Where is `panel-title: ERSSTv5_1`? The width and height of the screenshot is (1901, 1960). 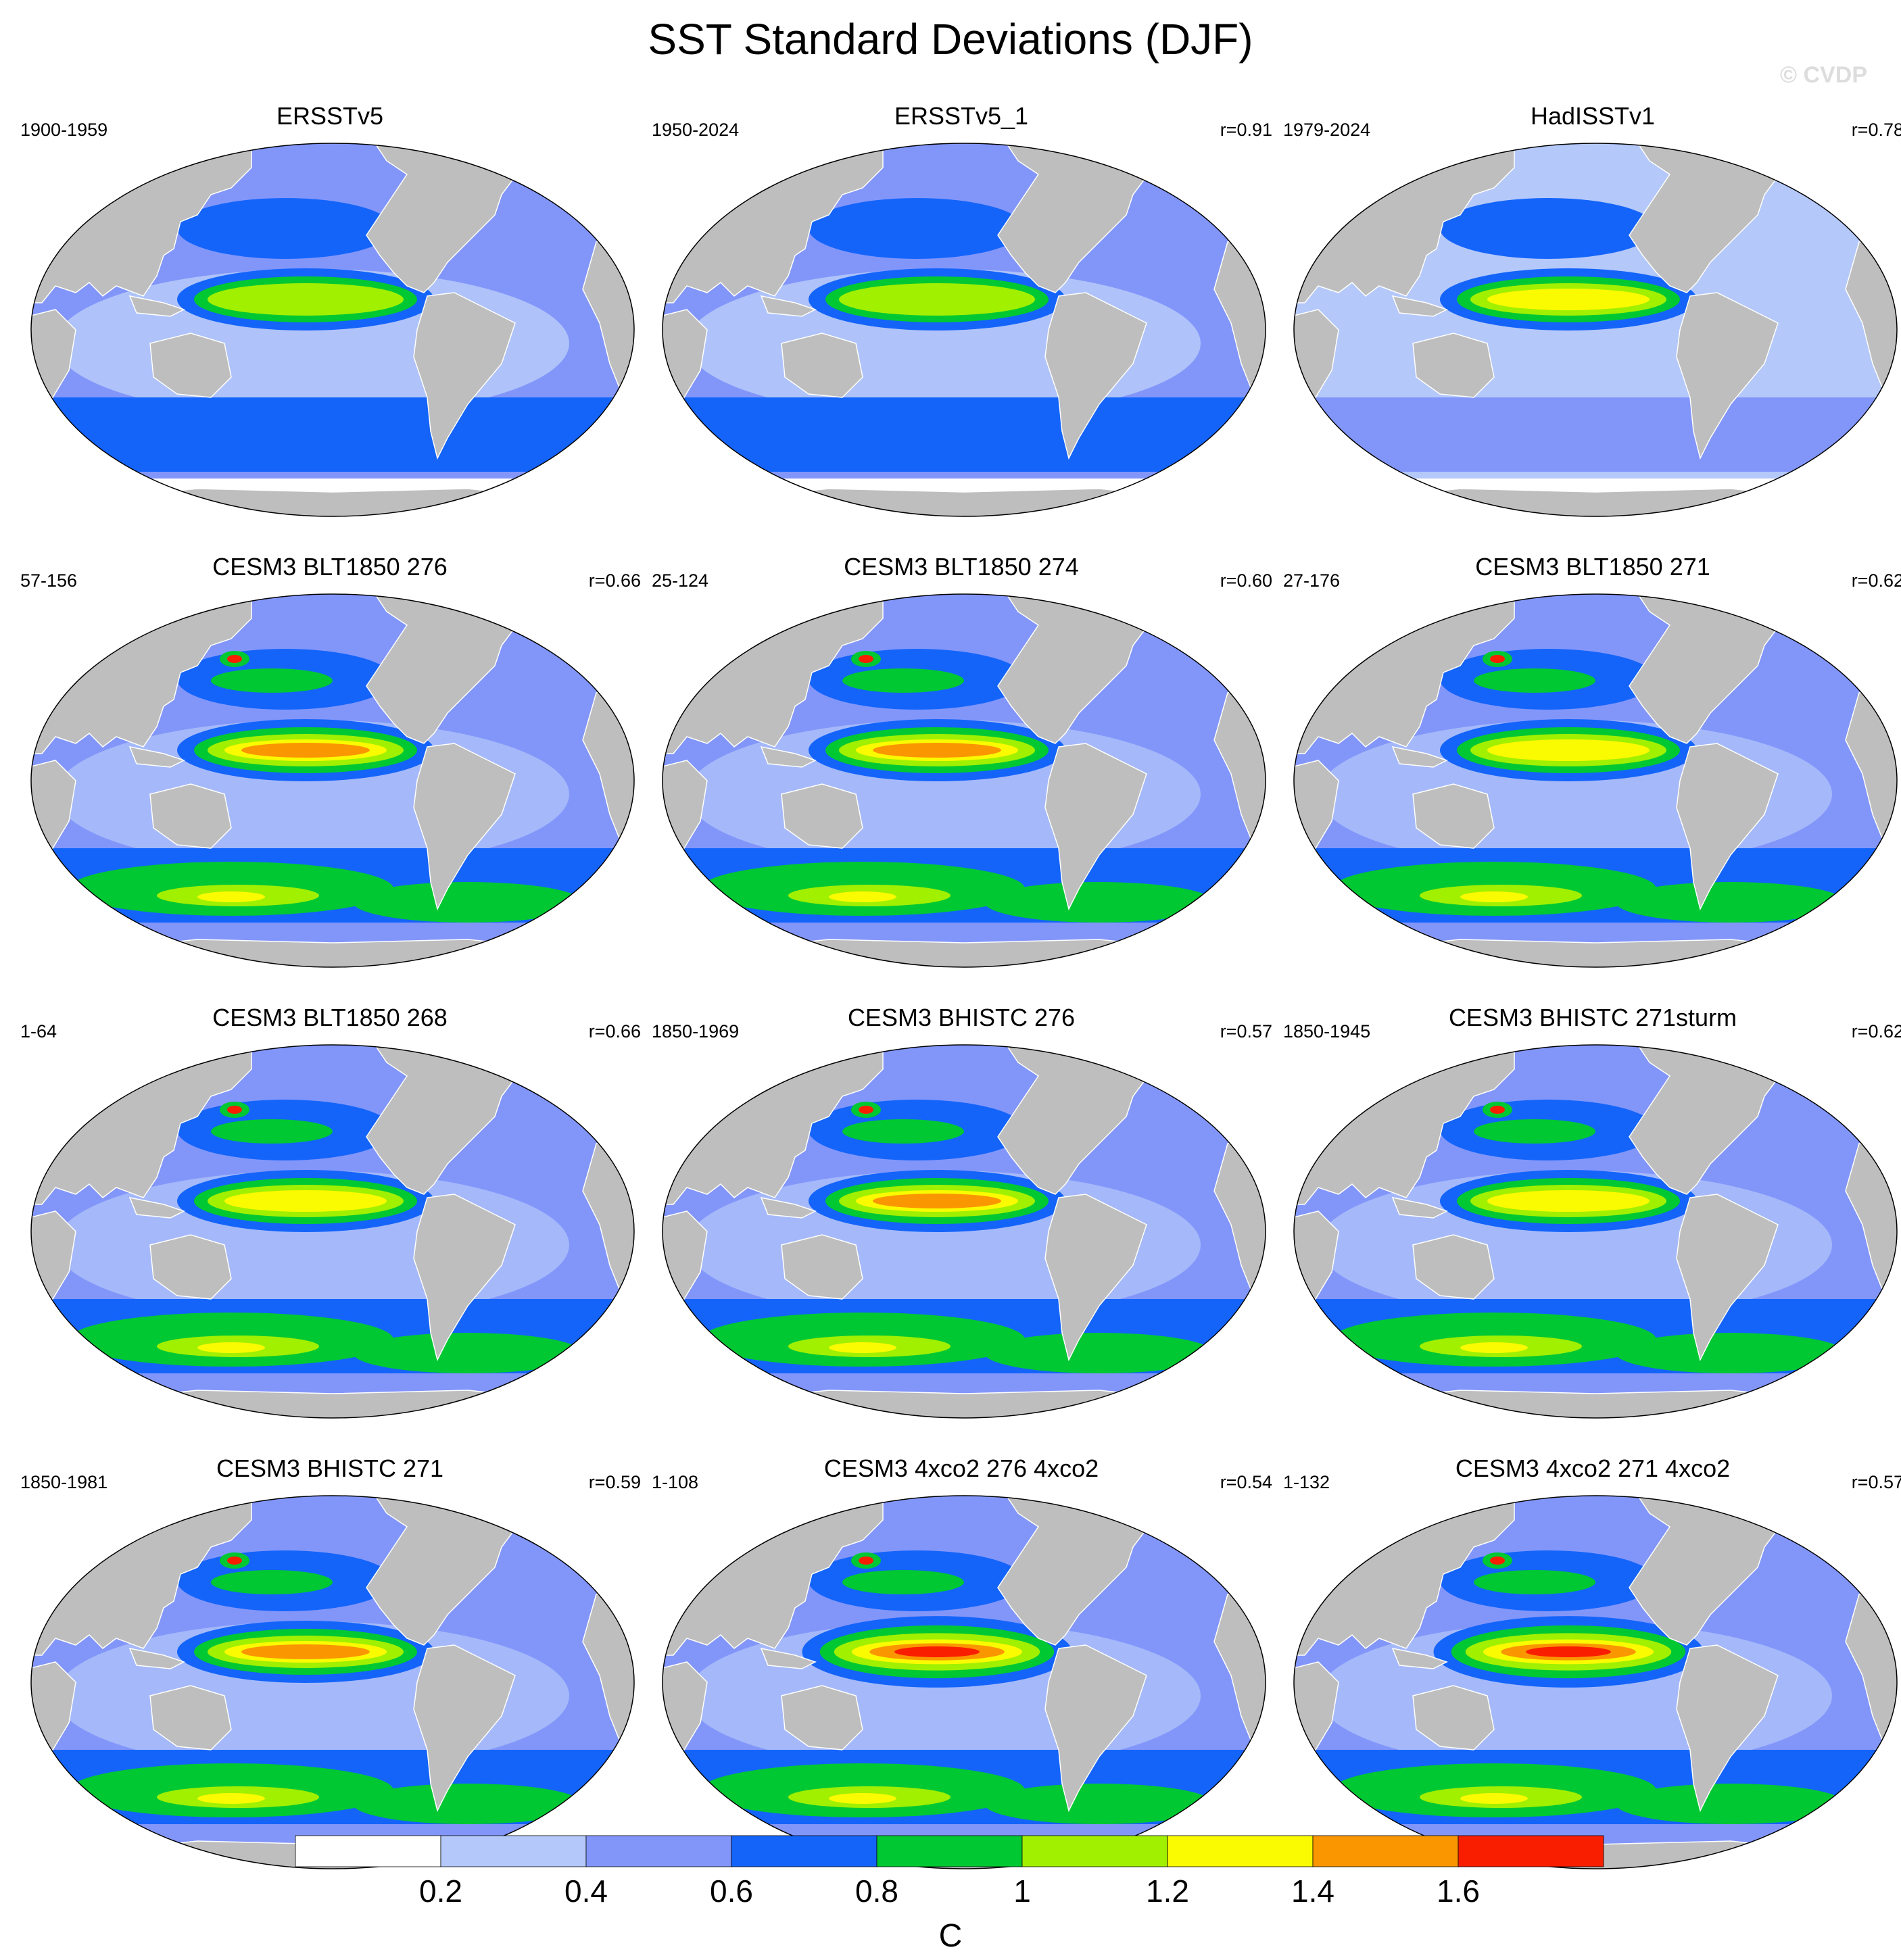 panel-title: ERSSTv5_1 is located at coordinates (961, 116).